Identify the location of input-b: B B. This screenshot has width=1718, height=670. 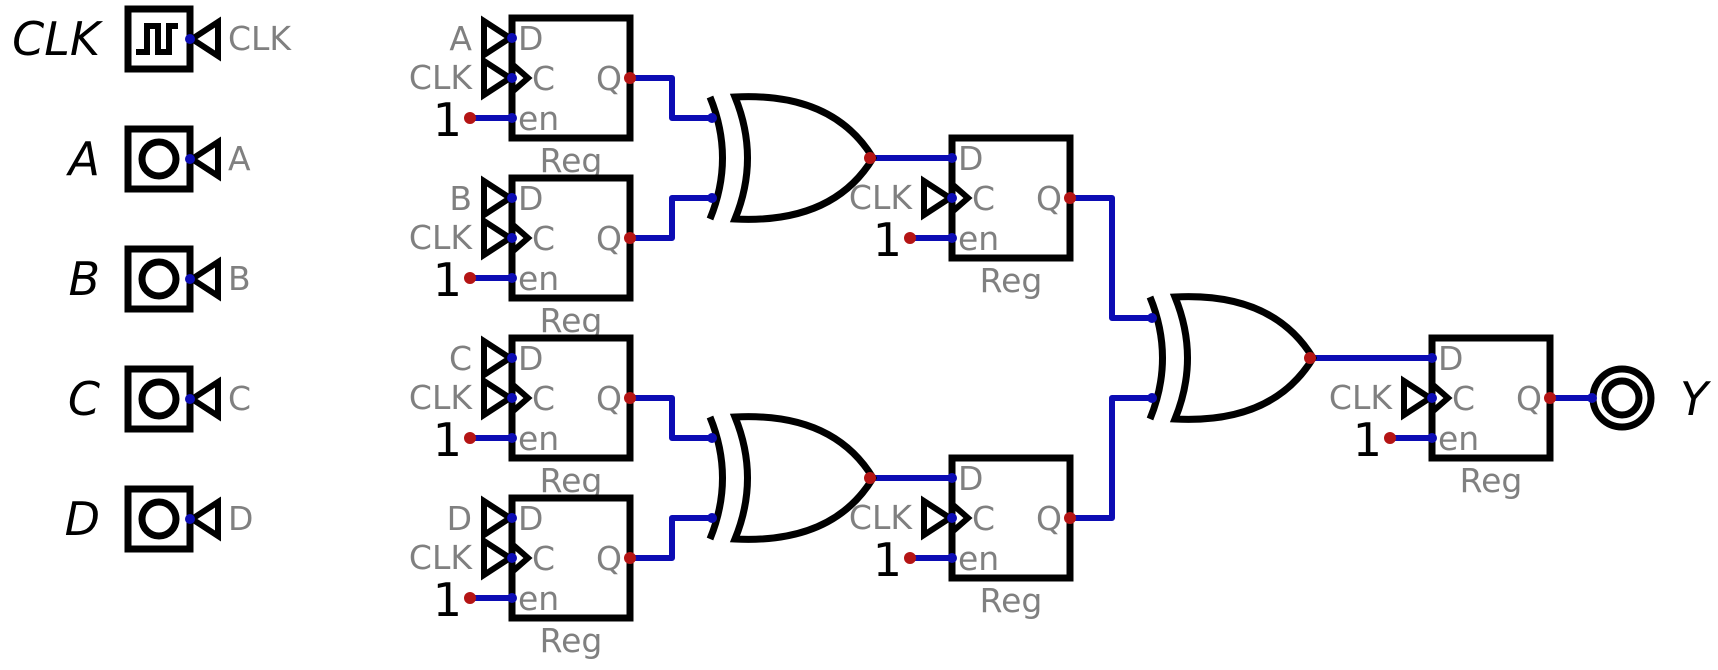
(159, 279).